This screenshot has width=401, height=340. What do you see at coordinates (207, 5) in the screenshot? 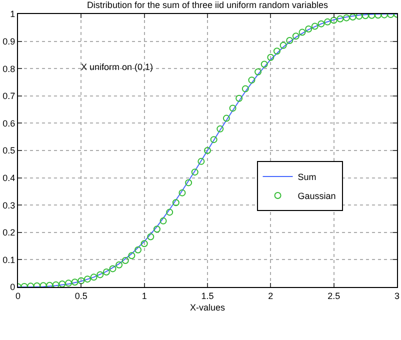
I see `chart-title: Distribution for the sum of three iid uniform random variables` at bounding box center [207, 5].